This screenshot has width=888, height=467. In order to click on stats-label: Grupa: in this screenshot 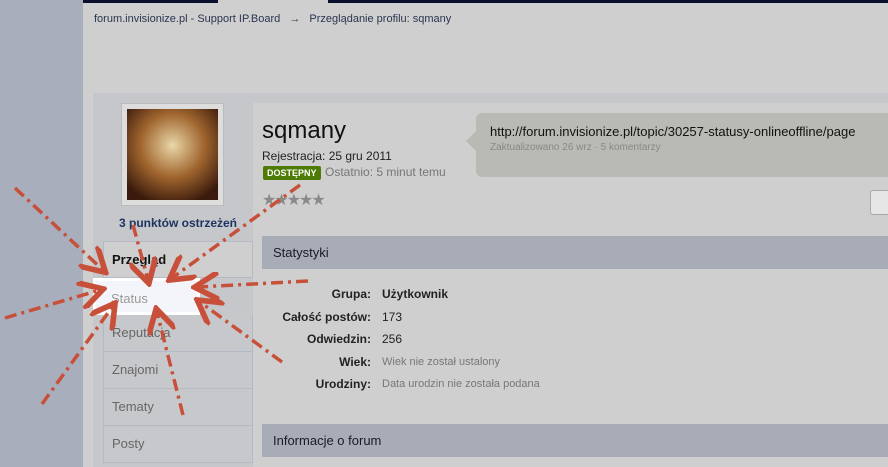, I will do `click(351, 294)`.